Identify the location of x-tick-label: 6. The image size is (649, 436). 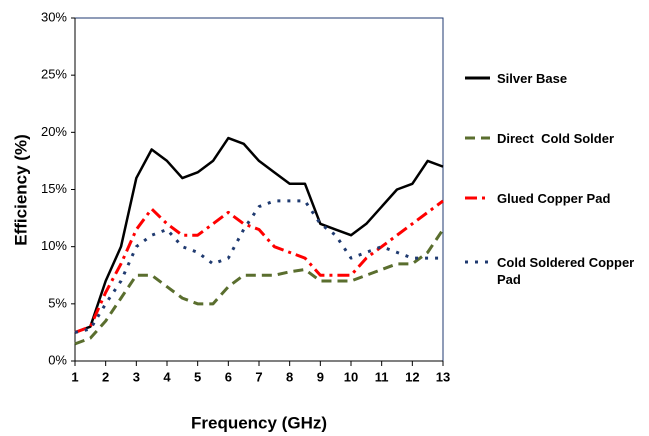
(228, 376).